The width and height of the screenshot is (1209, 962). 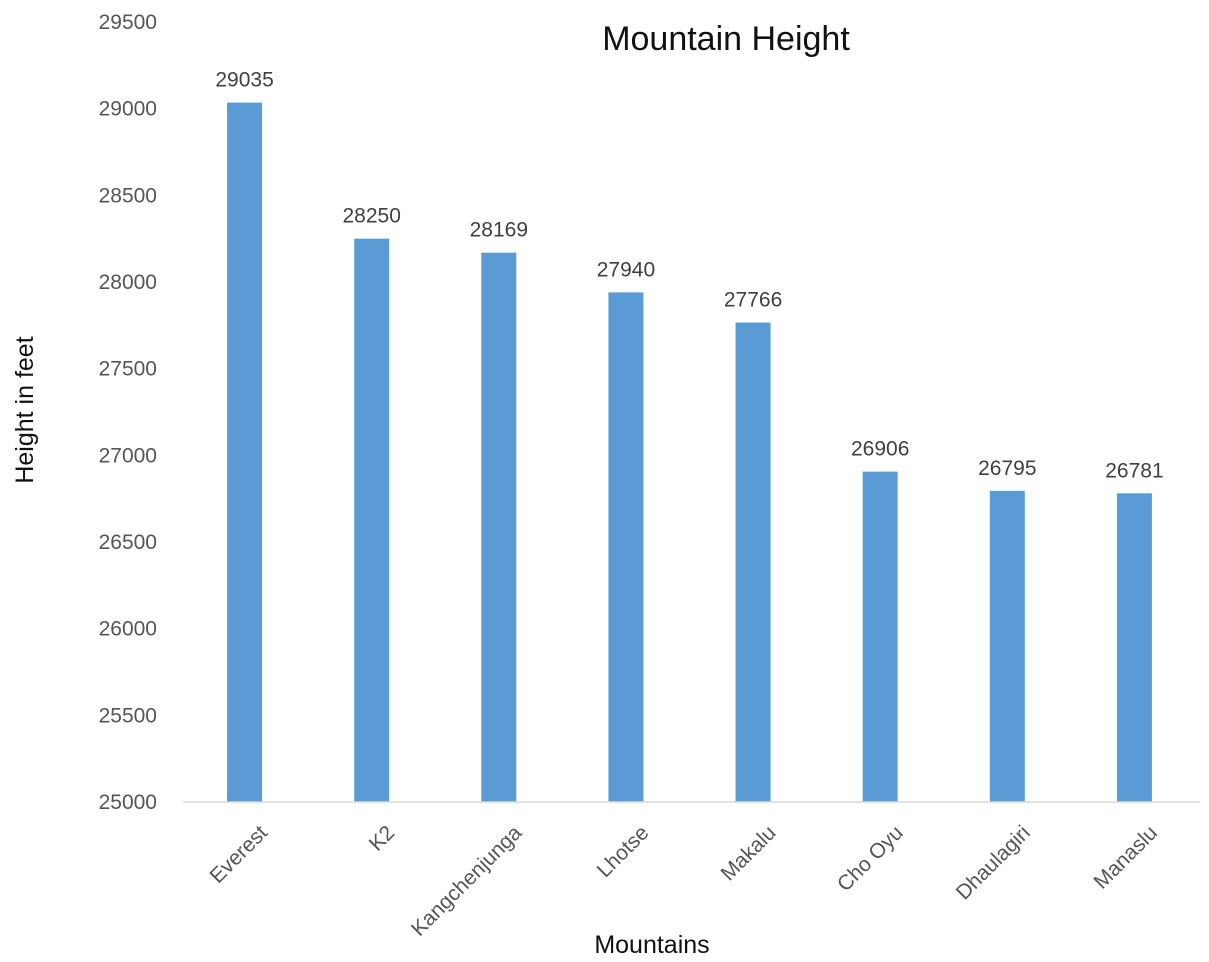 What do you see at coordinates (244, 80) in the screenshot?
I see `data-label: 29035` at bounding box center [244, 80].